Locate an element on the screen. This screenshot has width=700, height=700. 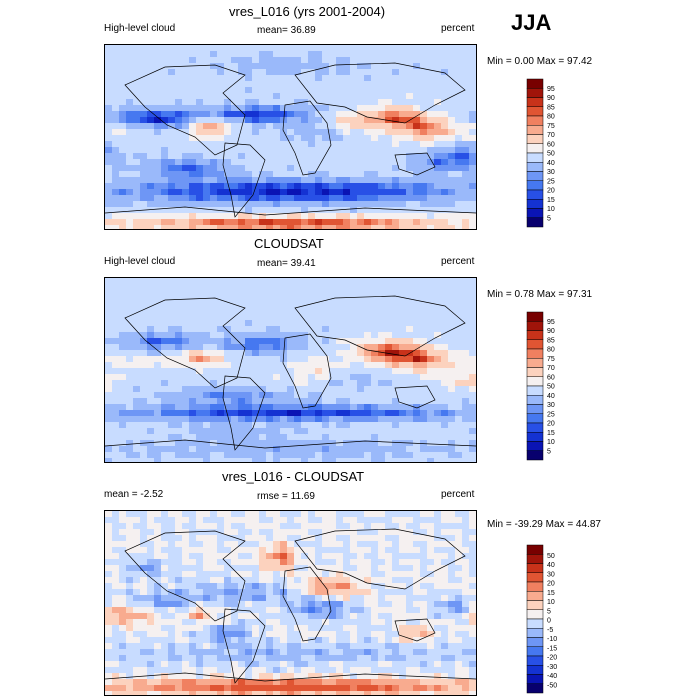
mean-label: mean = -2.52 is located at coordinates (134, 494).